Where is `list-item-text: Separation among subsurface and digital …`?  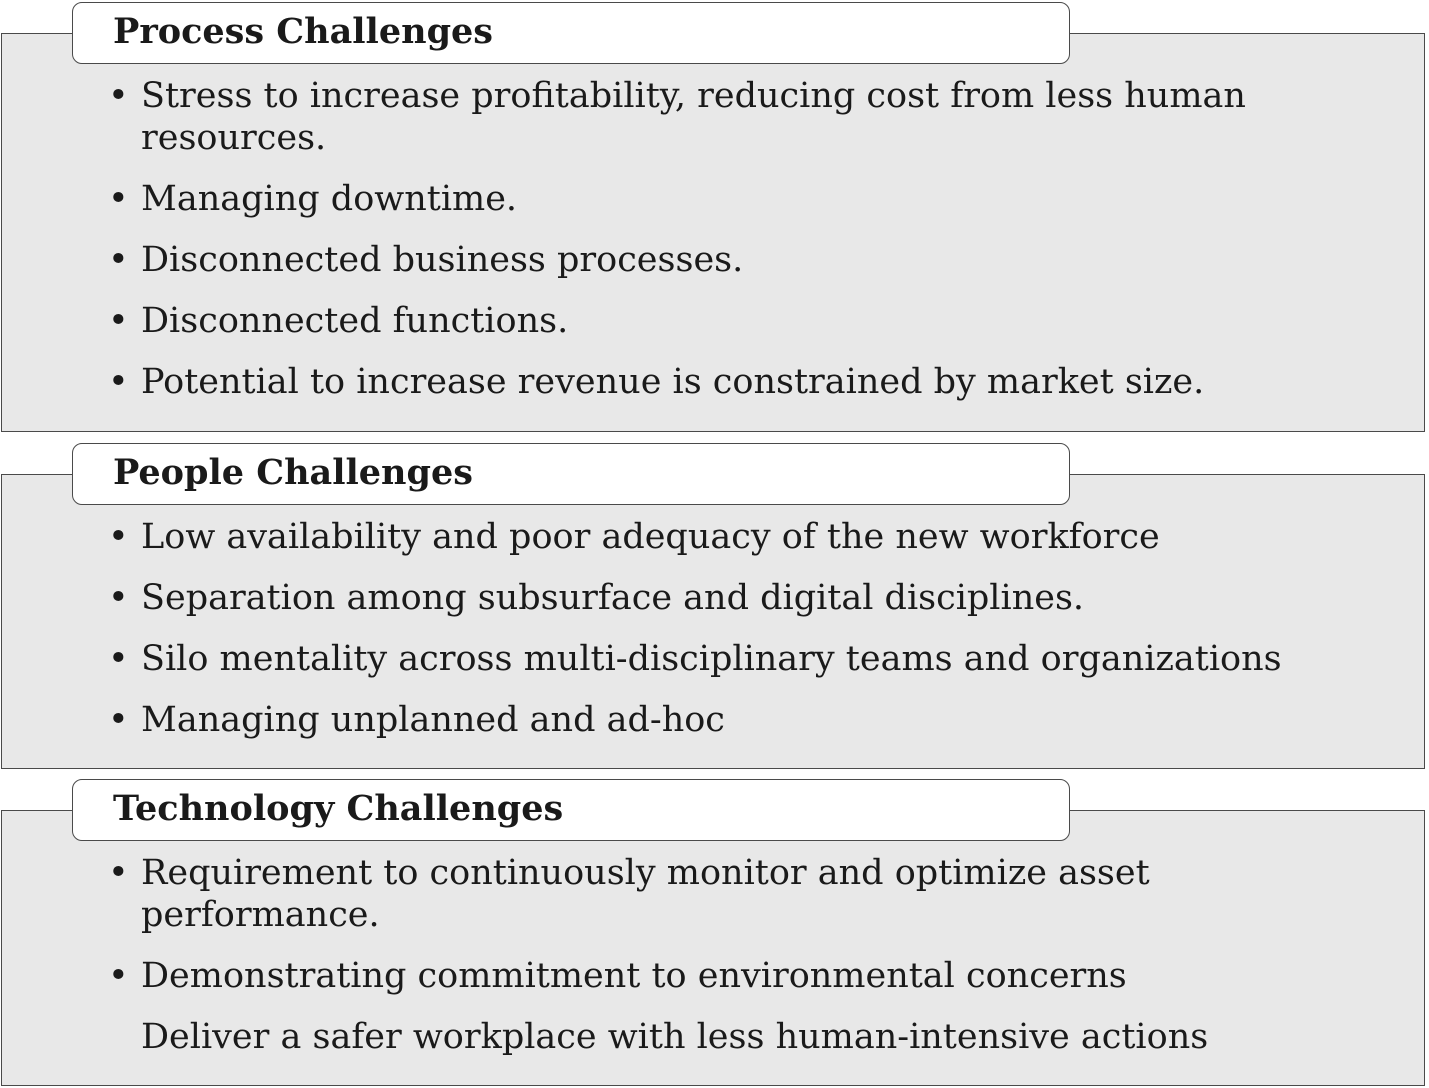
list-item-text: Separation among subsurface and digital … is located at coordinates (613, 598).